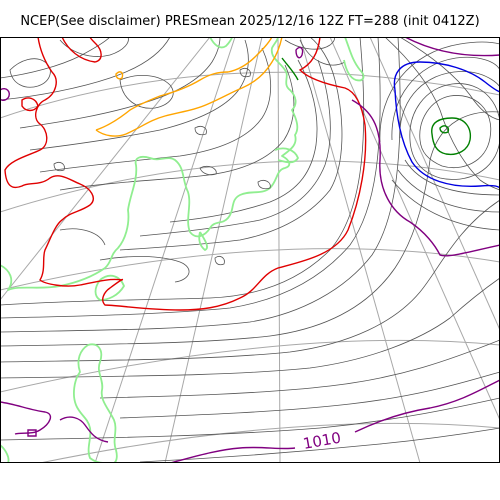 The height and width of the screenshot is (500, 500). I want to click on longitude-line, so click(279, 250).